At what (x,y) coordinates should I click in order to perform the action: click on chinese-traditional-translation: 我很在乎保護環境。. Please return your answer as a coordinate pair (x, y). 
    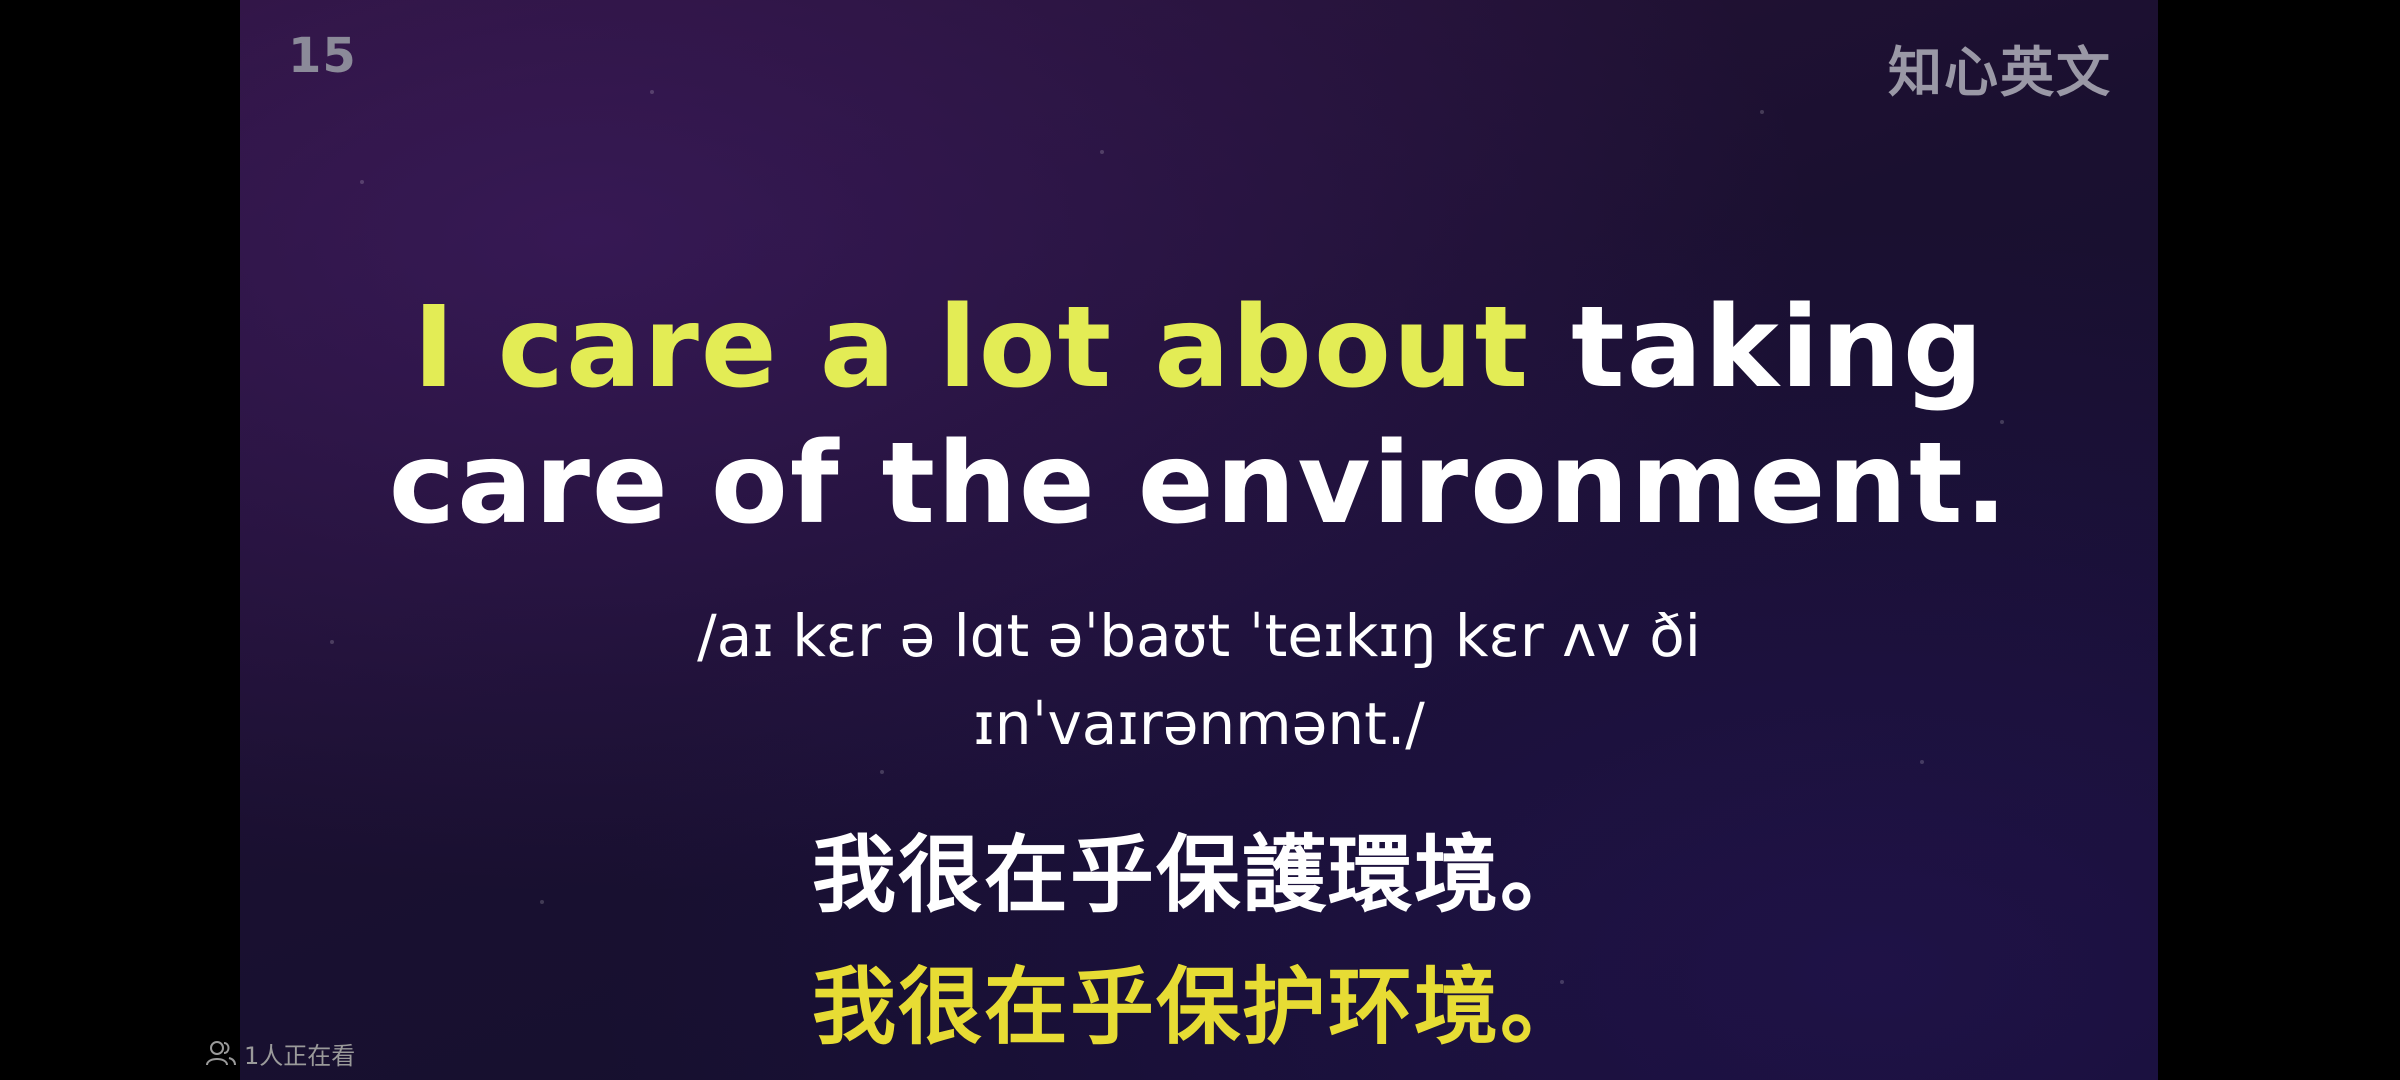
    Looking at the image, I should click on (1198, 875).